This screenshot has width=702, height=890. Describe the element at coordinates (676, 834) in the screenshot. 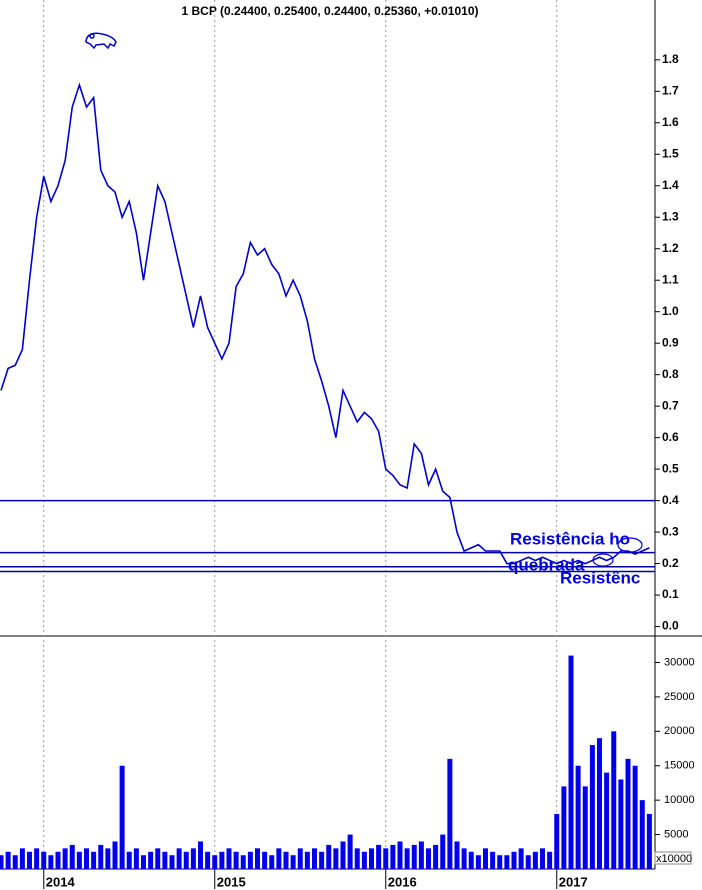

I see `y-tick-label: 5000` at that location.